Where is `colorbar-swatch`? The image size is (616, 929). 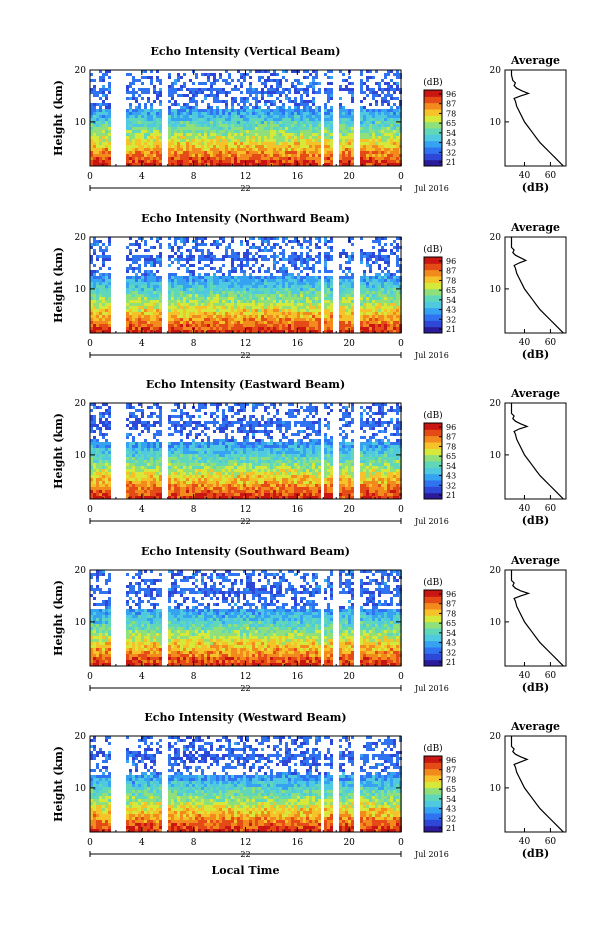
colorbar-swatch is located at coordinates (433, 324).